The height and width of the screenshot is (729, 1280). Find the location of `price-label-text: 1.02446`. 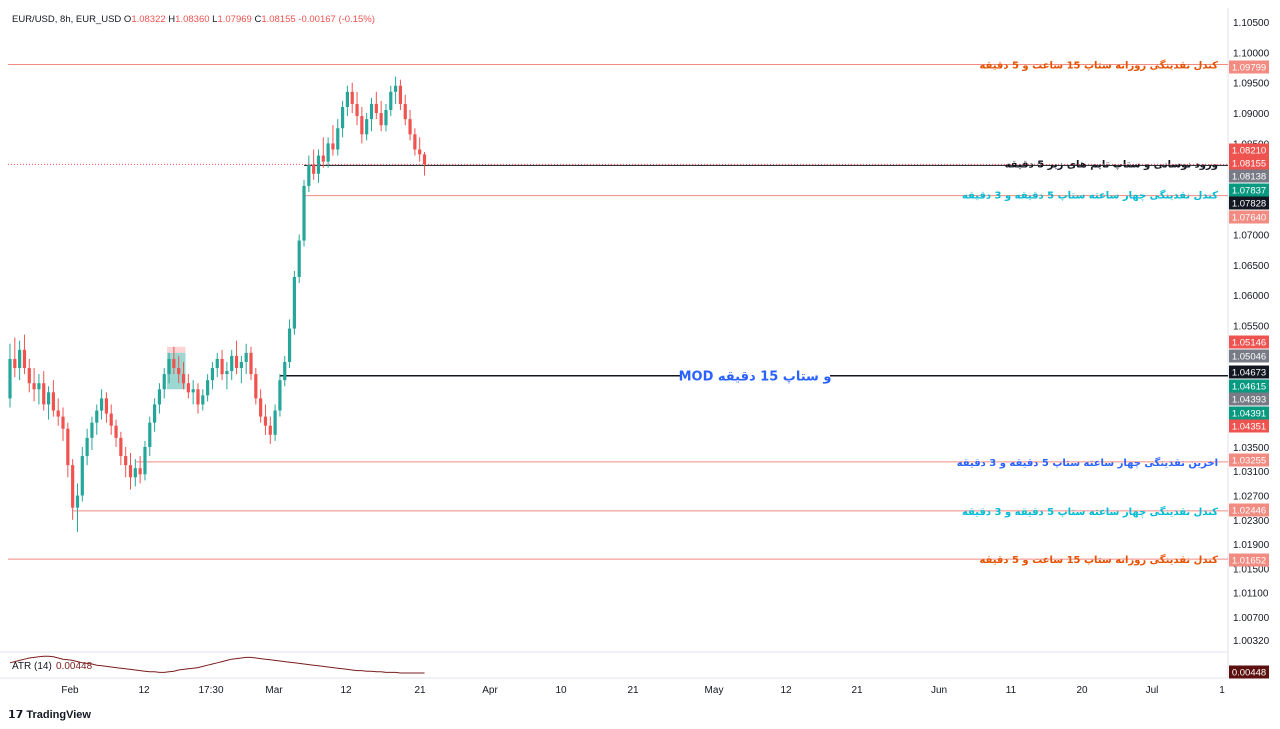

price-label-text: 1.02446 is located at coordinates (1249, 511).